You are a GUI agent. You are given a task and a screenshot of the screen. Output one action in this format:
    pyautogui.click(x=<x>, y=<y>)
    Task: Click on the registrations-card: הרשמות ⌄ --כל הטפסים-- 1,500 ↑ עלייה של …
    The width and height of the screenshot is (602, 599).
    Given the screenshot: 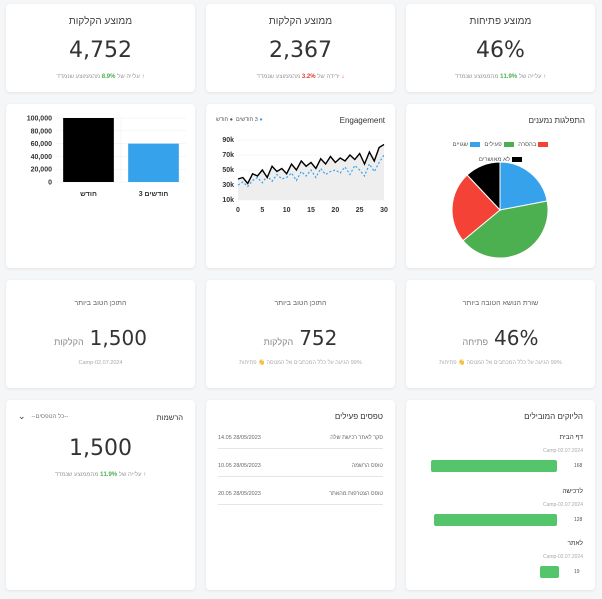 What is the action you would take?
    pyautogui.click(x=100, y=495)
    